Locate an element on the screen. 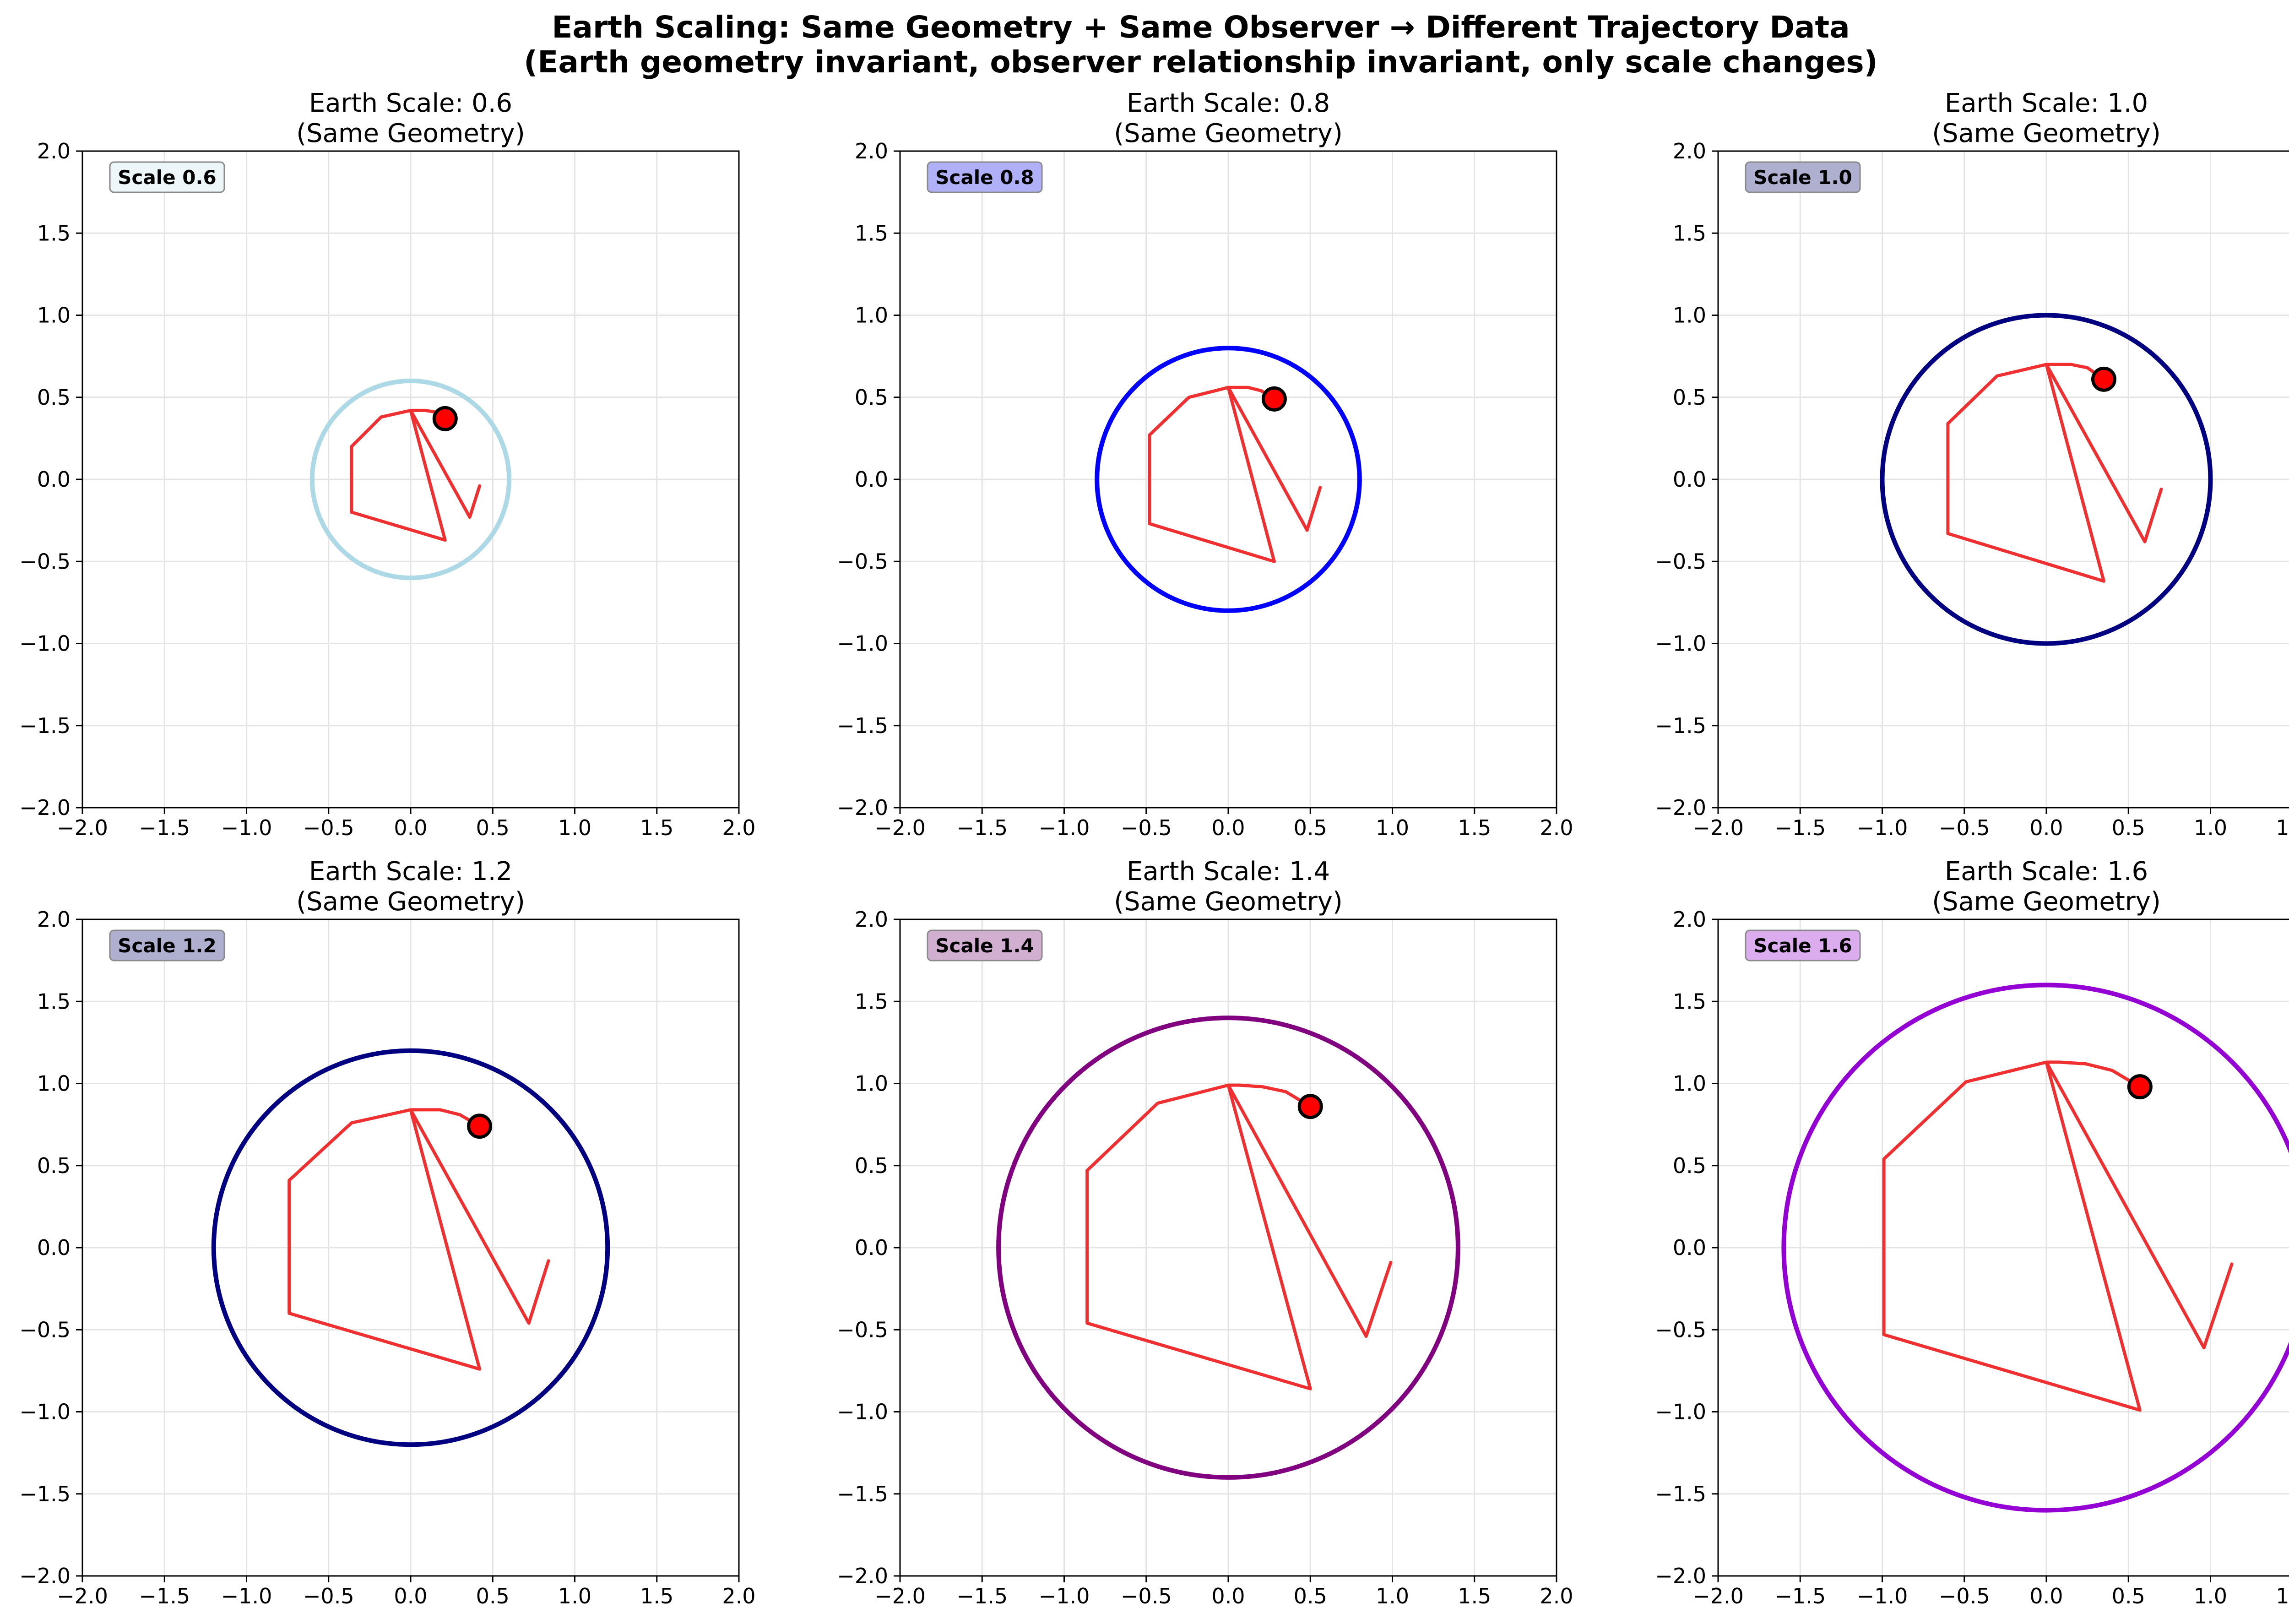 Image resolution: width=2289 pixels, height=1624 pixels. scale-badge-label: Scale 1.6 is located at coordinates (1802, 945).